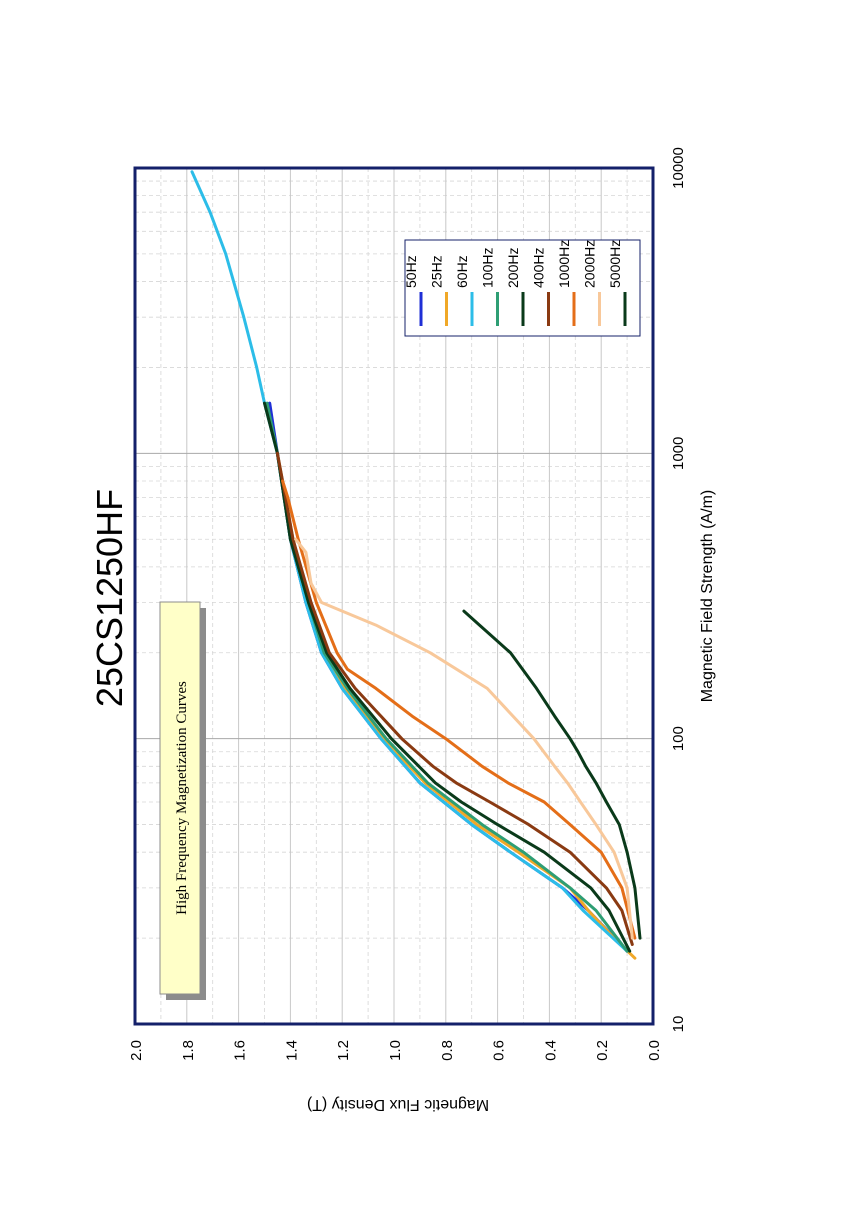  What do you see at coordinates (437, 271) in the screenshot?
I see `legend-label: 25Hz` at bounding box center [437, 271].